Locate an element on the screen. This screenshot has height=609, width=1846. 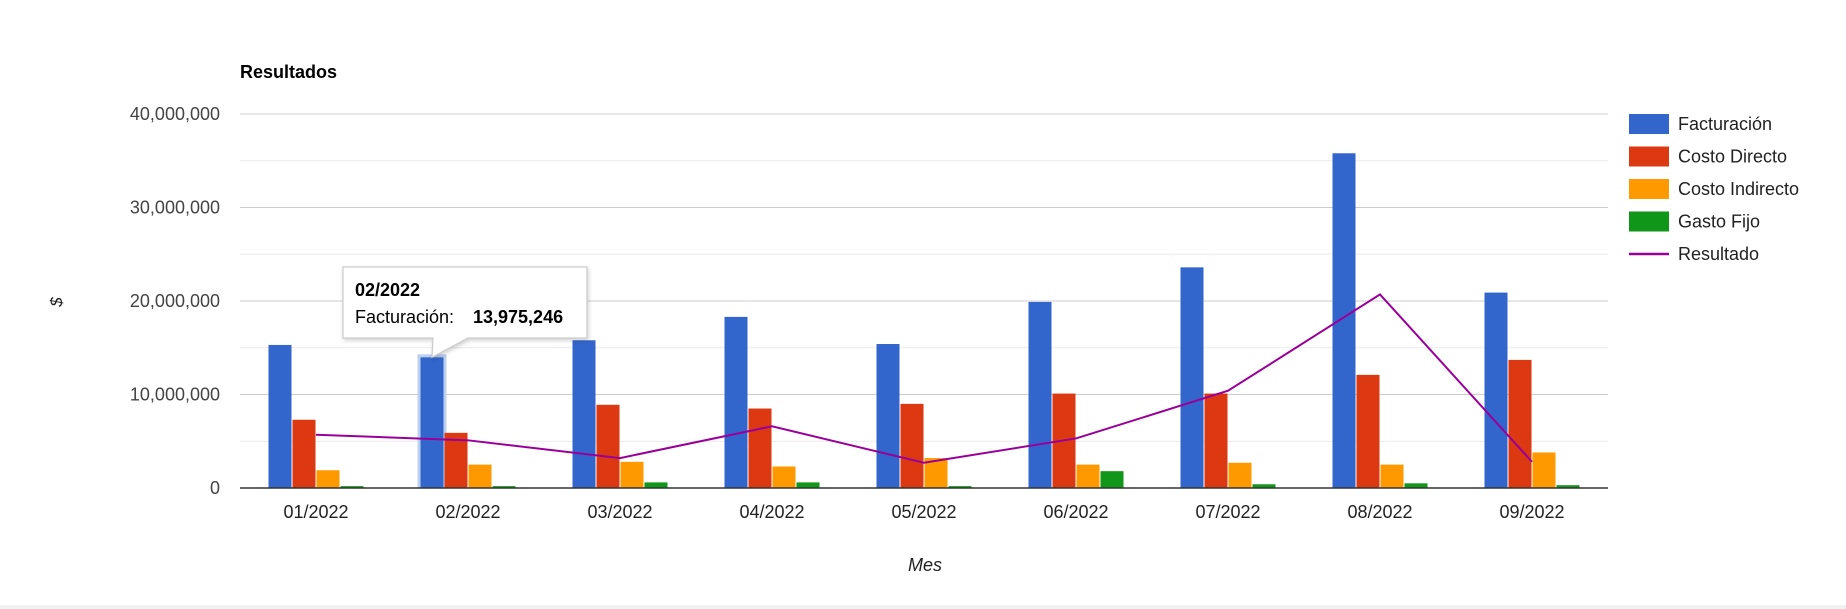
x-tick-label: 09/2022 is located at coordinates (1531, 512).